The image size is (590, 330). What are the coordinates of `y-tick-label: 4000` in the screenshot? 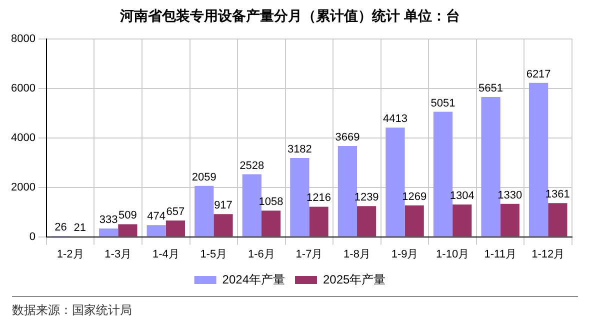 It's located at (23, 138).